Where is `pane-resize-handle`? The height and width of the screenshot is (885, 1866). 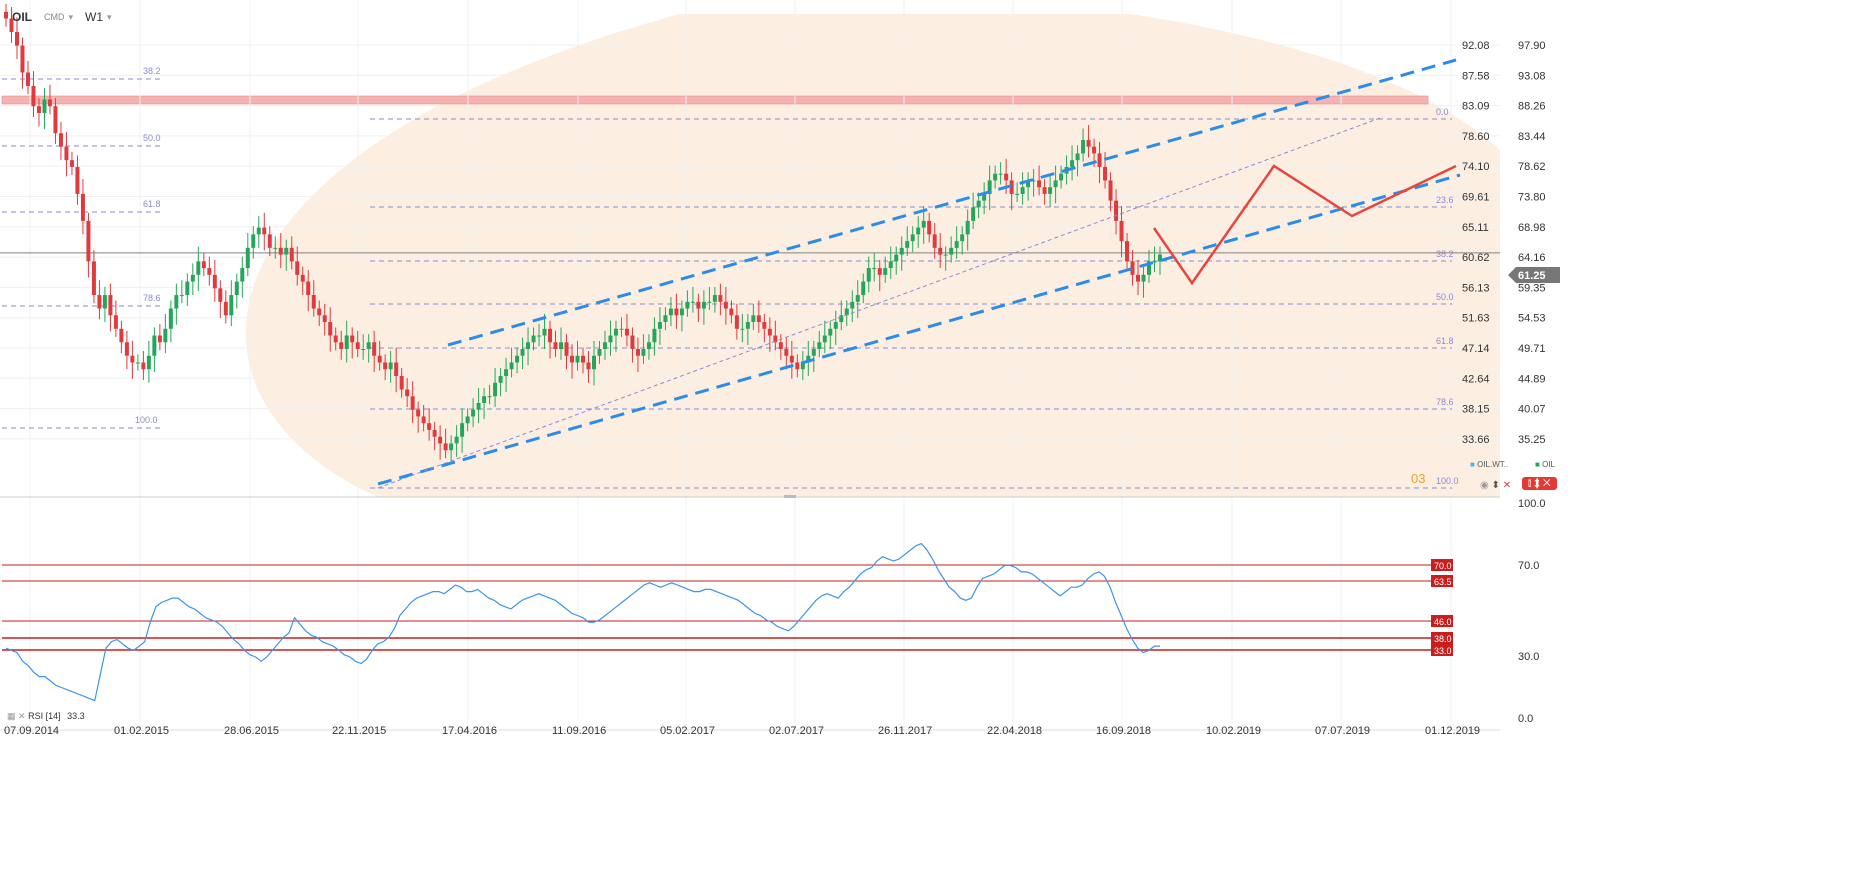
pane-resize-handle is located at coordinates (790, 496).